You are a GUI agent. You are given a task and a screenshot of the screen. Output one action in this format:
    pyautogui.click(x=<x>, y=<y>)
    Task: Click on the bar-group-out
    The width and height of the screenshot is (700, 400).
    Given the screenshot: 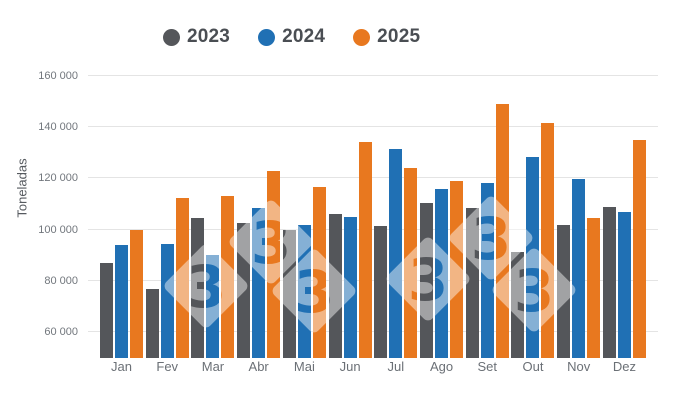 What is the action you would take?
    pyautogui.click(x=533, y=240)
    